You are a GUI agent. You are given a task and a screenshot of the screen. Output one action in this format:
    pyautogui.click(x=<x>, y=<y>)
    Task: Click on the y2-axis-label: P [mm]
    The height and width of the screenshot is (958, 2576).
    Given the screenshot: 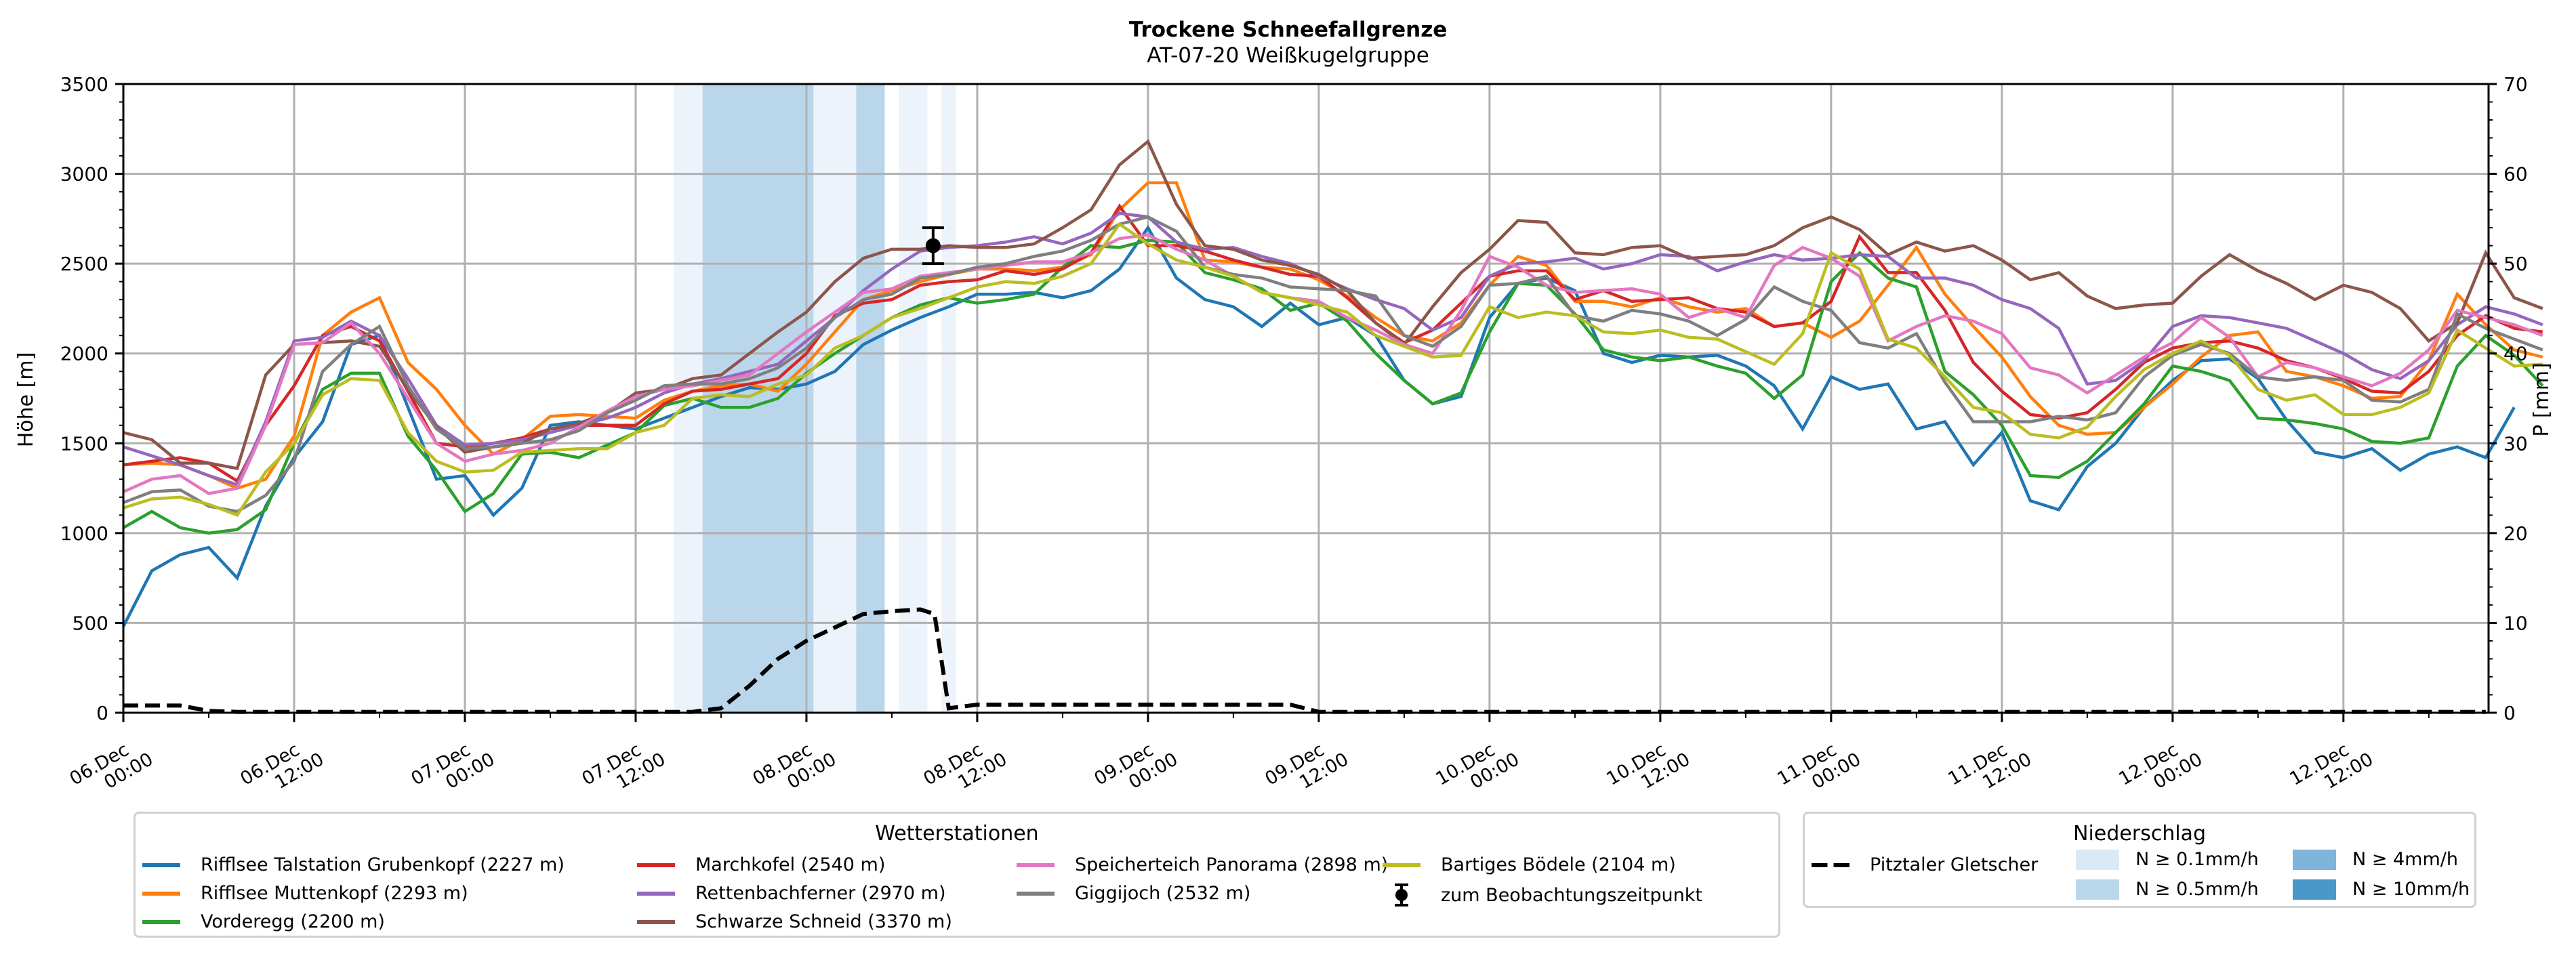 What is the action you would take?
    pyautogui.click(x=2542, y=399)
    